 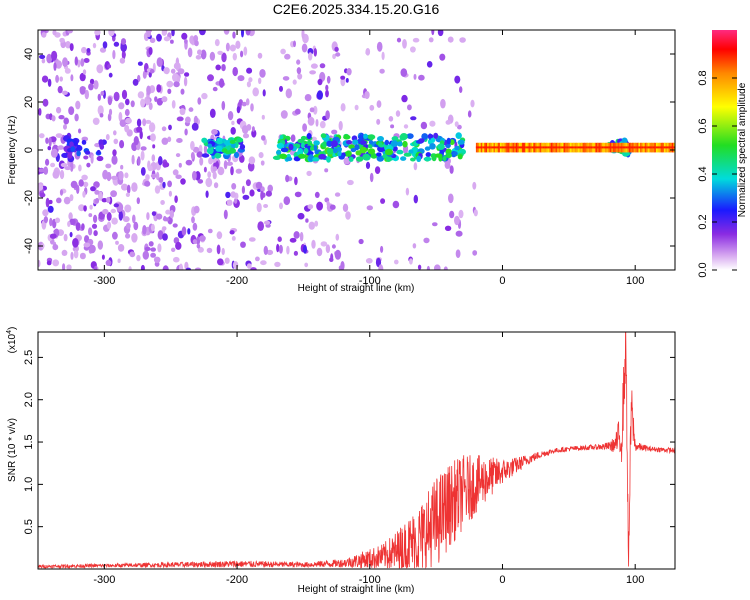 What do you see at coordinates (703, 173) in the screenshot?
I see `colorbar-tick-label: 0.4` at bounding box center [703, 173].